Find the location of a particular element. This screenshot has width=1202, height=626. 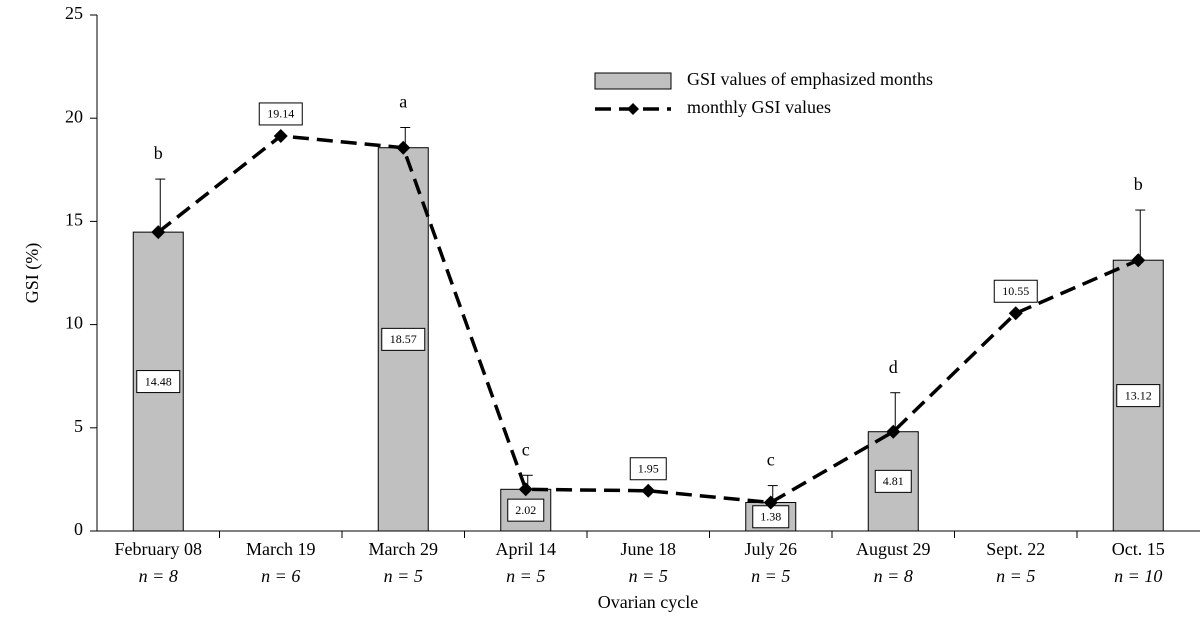

y-tick-label: 10 is located at coordinates (74, 323).